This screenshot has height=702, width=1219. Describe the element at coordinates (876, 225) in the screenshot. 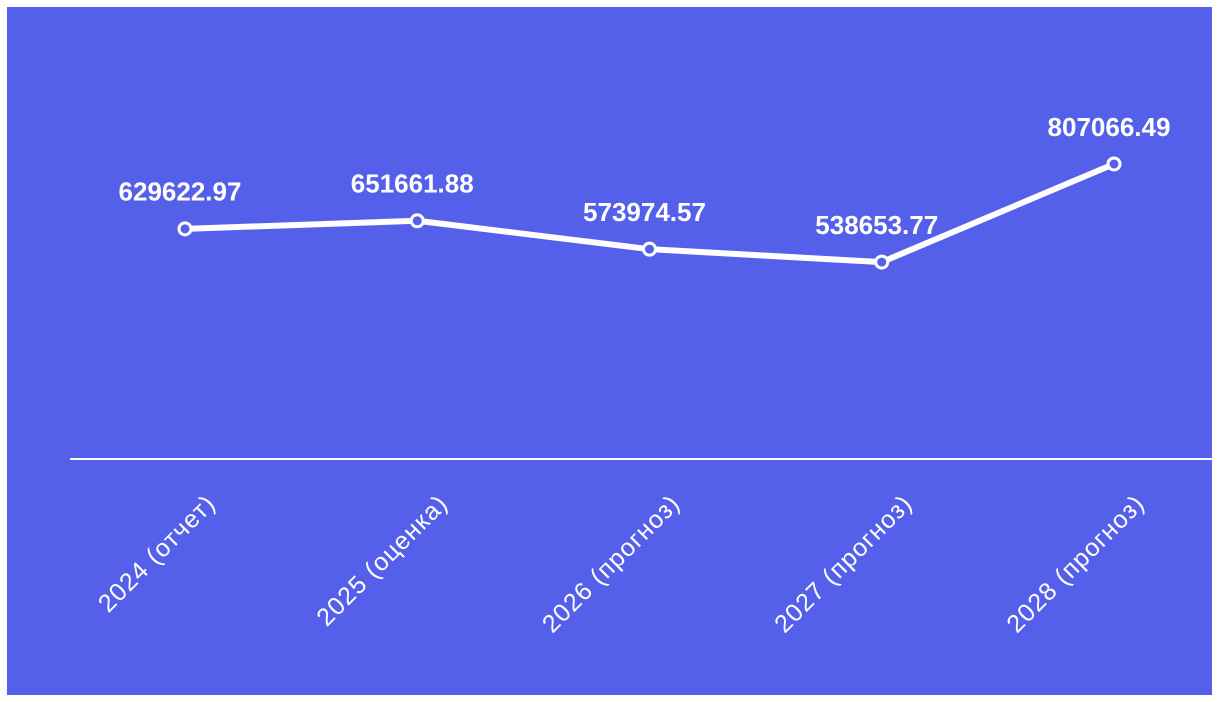

I see `value-label: 538653.77` at that location.